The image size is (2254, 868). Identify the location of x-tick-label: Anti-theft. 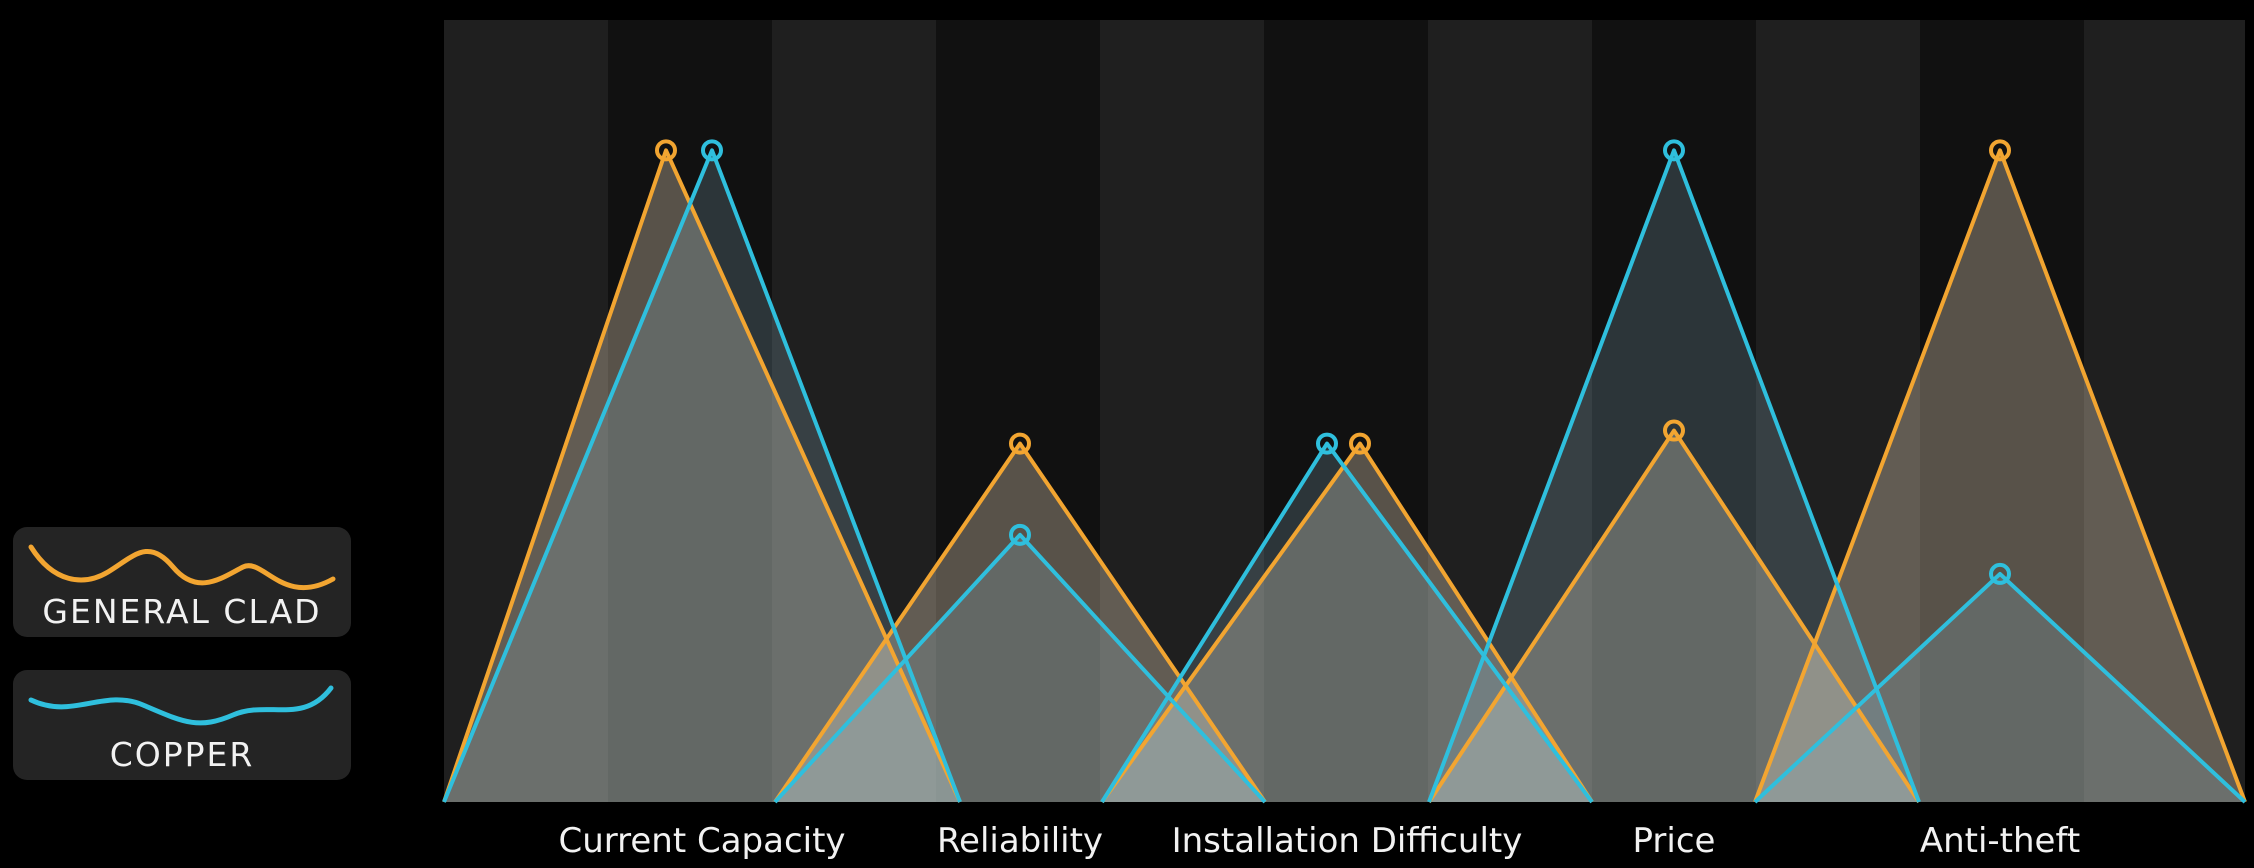
(2000, 841).